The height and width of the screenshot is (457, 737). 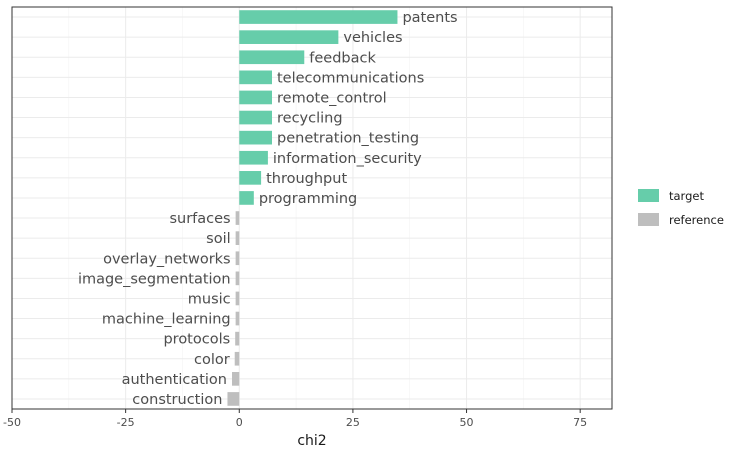 I want to click on bar-label-remote-control: remote_control, so click(x=332, y=98).